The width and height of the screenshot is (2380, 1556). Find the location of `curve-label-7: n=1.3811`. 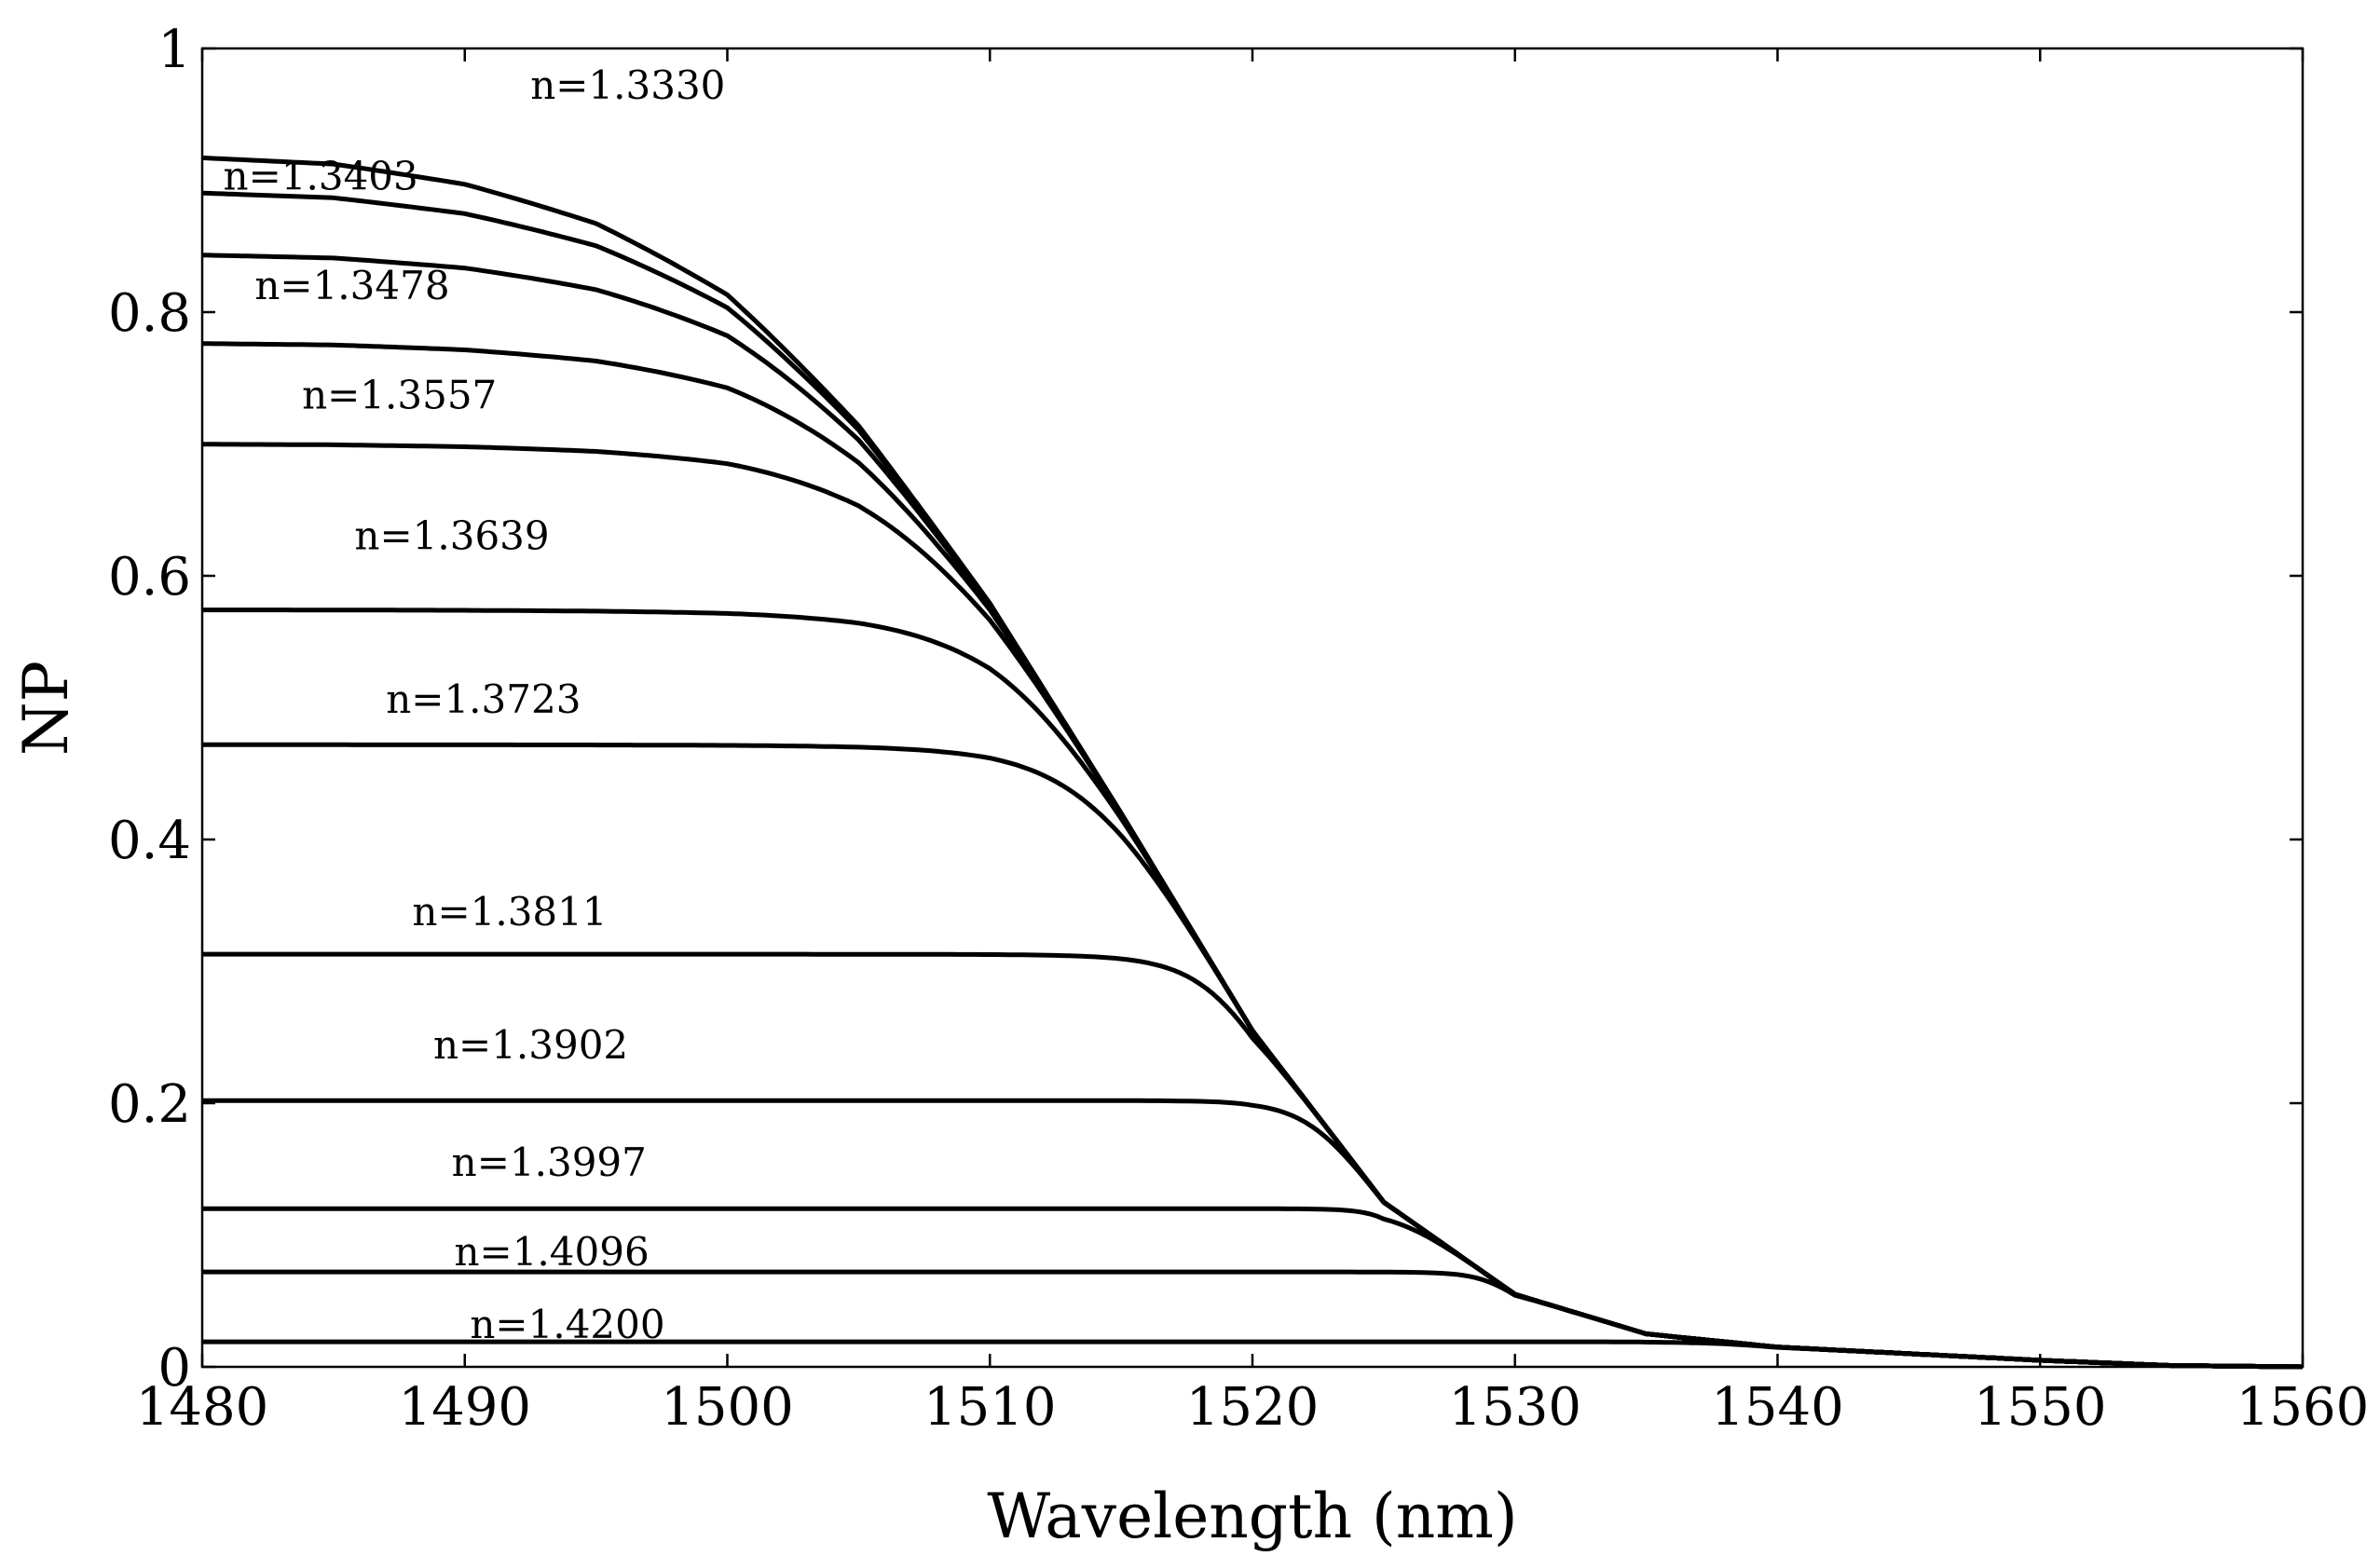

curve-label-7: n=1.3811 is located at coordinates (509, 912).